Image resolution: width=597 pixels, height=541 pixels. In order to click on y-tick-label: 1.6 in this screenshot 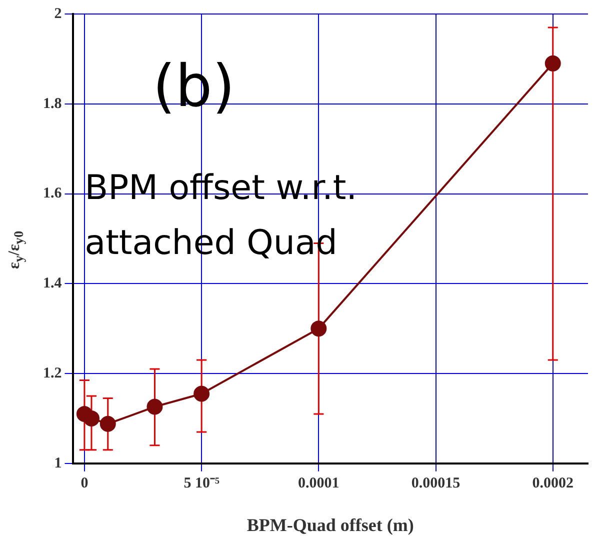, I will do `click(52, 194)`.